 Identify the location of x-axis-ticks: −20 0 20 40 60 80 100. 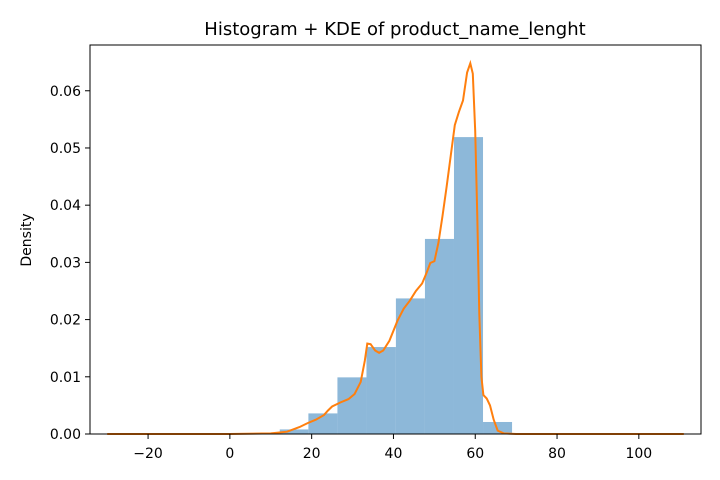
(392, 448).